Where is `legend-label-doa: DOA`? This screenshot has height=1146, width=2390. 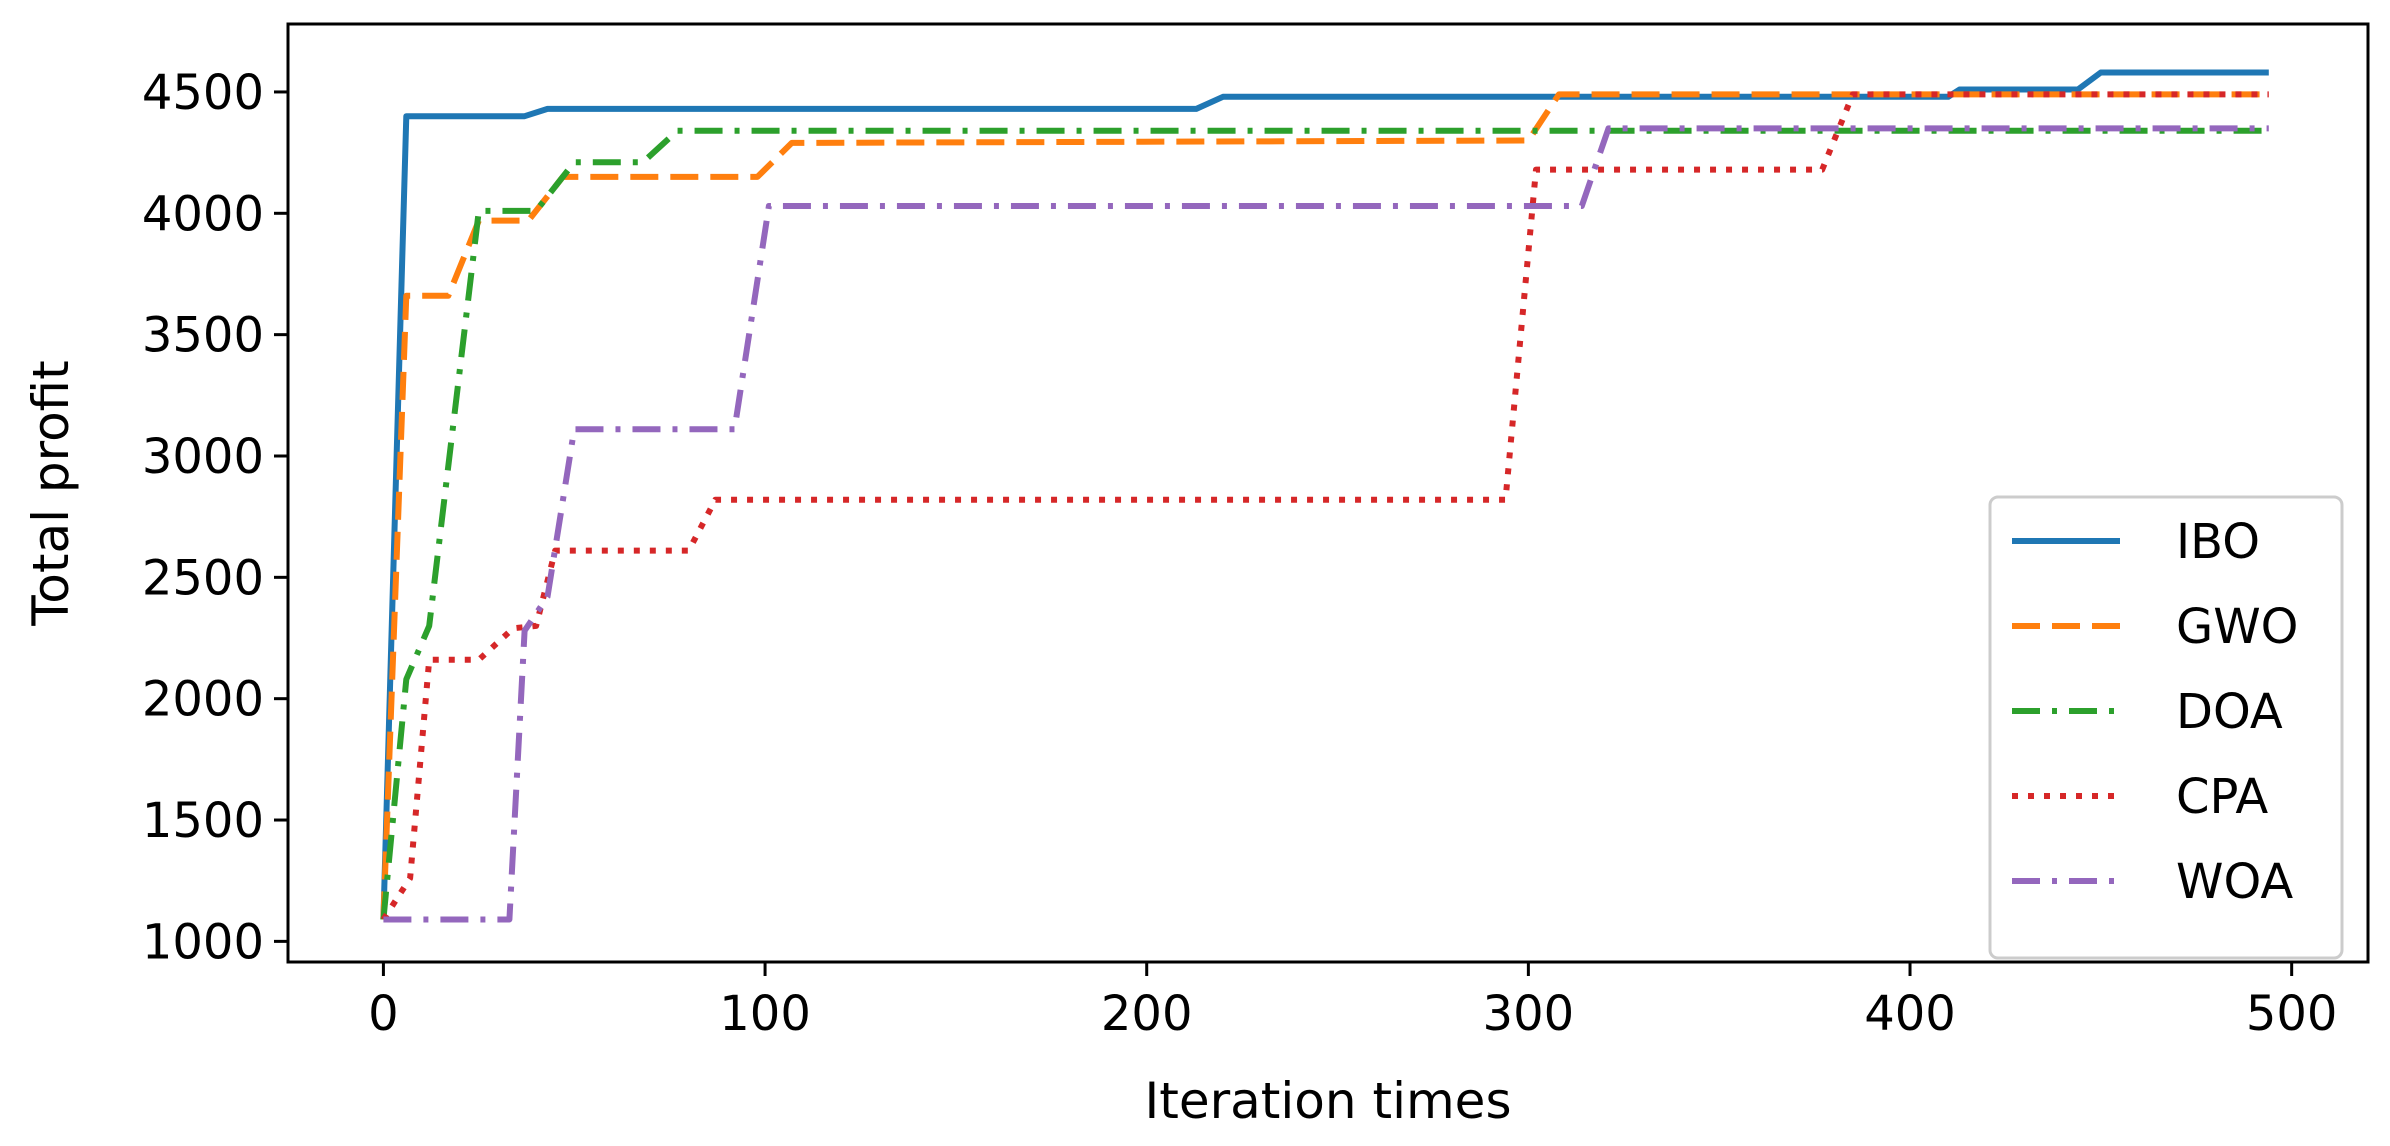 legend-label-doa: DOA is located at coordinates (2229, 712).